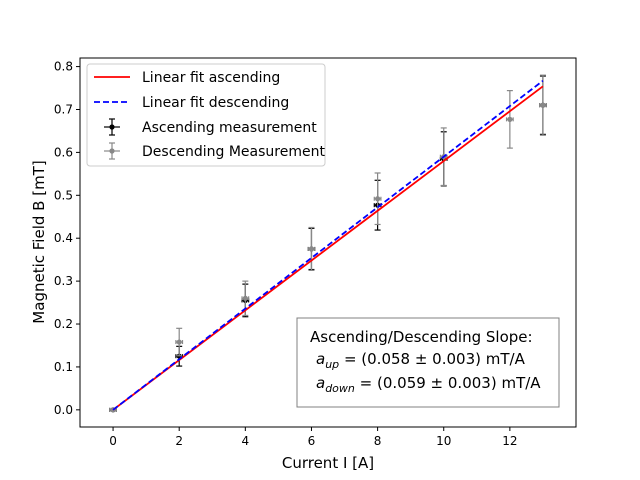  I want to click on annotation-down-value: = (0.059 ± 0.003) mT/A, so click(448, 383).